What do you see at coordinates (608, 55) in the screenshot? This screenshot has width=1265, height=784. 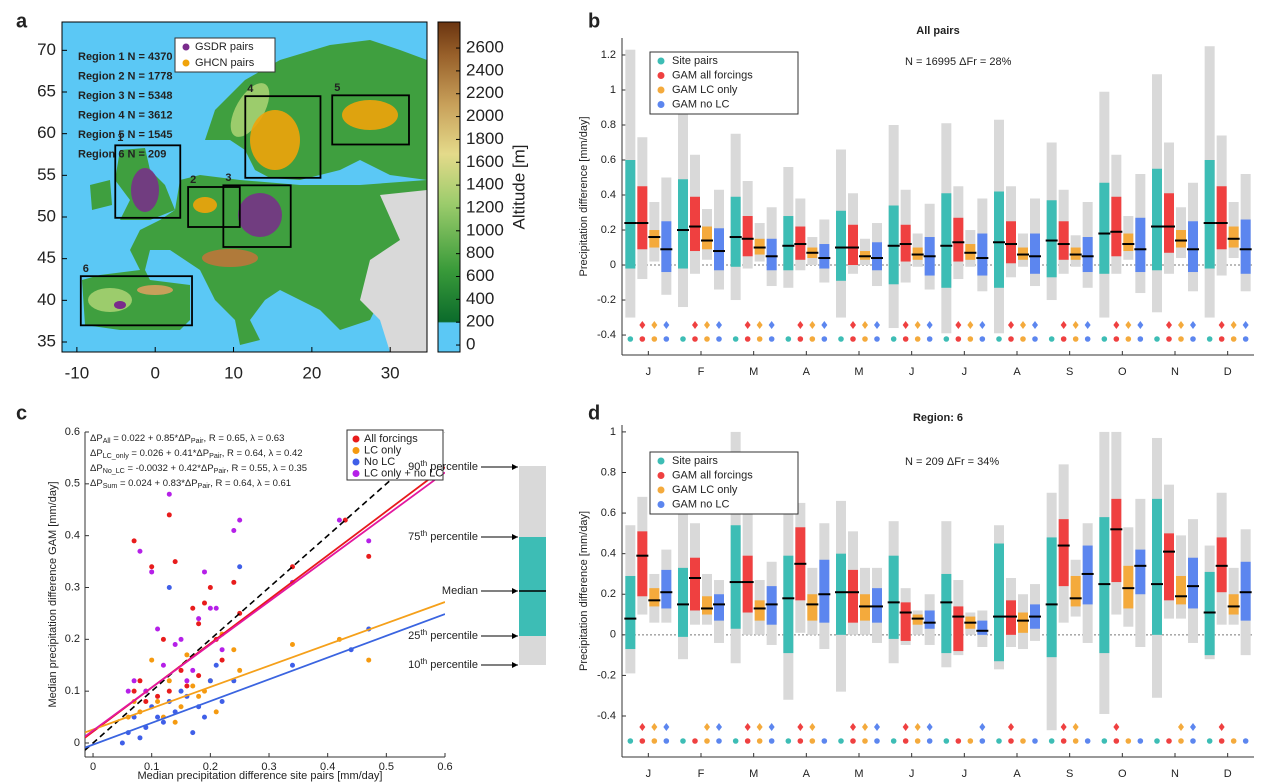 I see `y-tick-label: 1.2` at bounding box center [608, 55].